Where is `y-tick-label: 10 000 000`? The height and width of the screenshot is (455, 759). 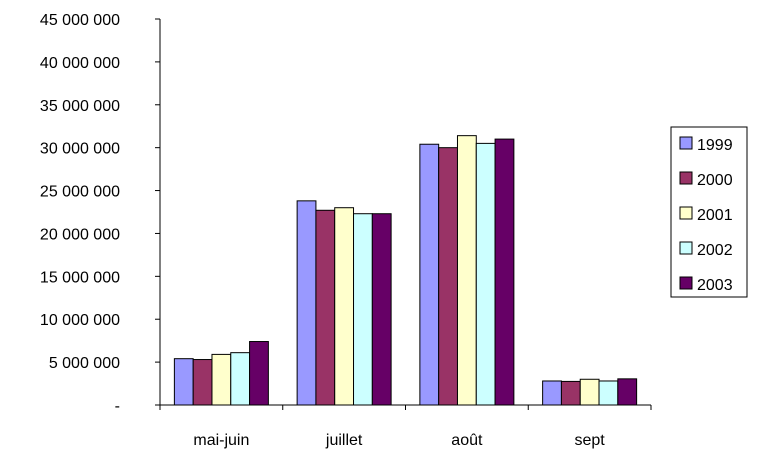 y-tick-label: 10 000 000 is located at coordinates (80, 320).